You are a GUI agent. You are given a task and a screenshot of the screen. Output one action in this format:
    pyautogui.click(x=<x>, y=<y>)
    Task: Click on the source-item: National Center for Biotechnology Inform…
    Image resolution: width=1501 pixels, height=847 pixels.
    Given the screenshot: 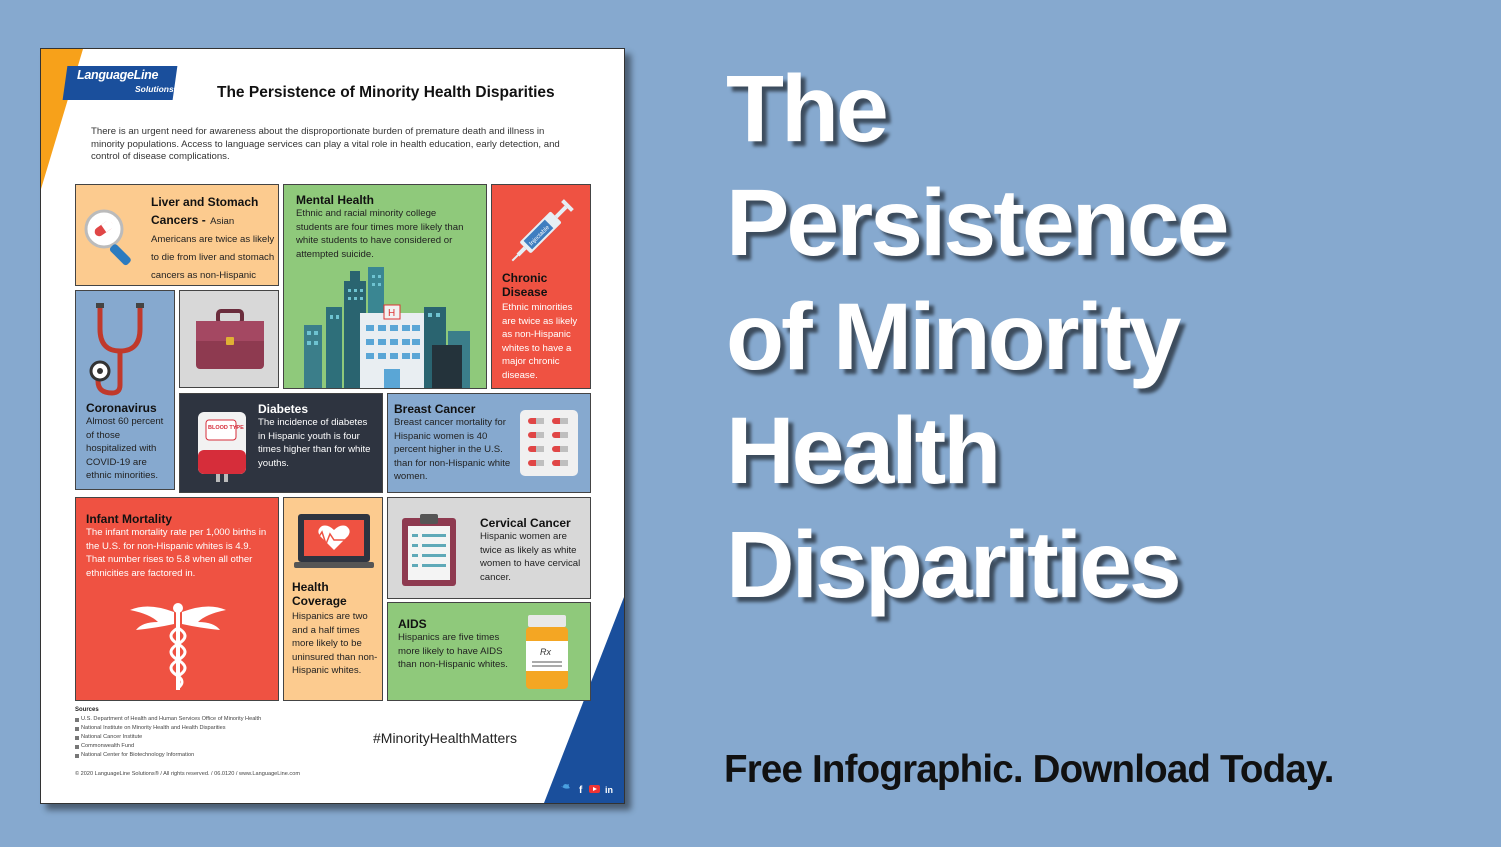 What is the action you would take?
    pyautogui.click(x=138, y=755)
    